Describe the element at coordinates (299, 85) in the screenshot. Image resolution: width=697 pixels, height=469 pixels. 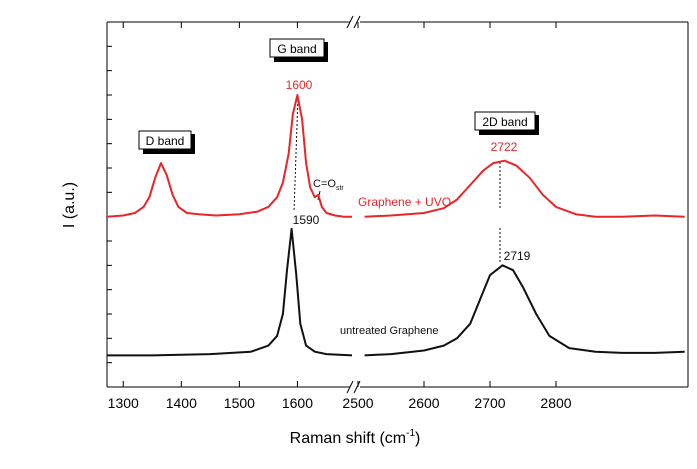
I see `peak-label: 1600` at that location.